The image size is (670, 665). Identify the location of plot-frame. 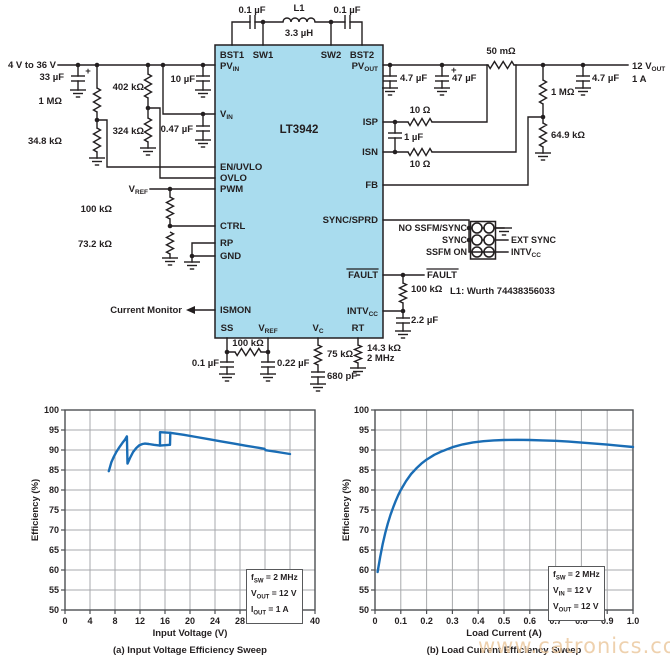
(190, 510).